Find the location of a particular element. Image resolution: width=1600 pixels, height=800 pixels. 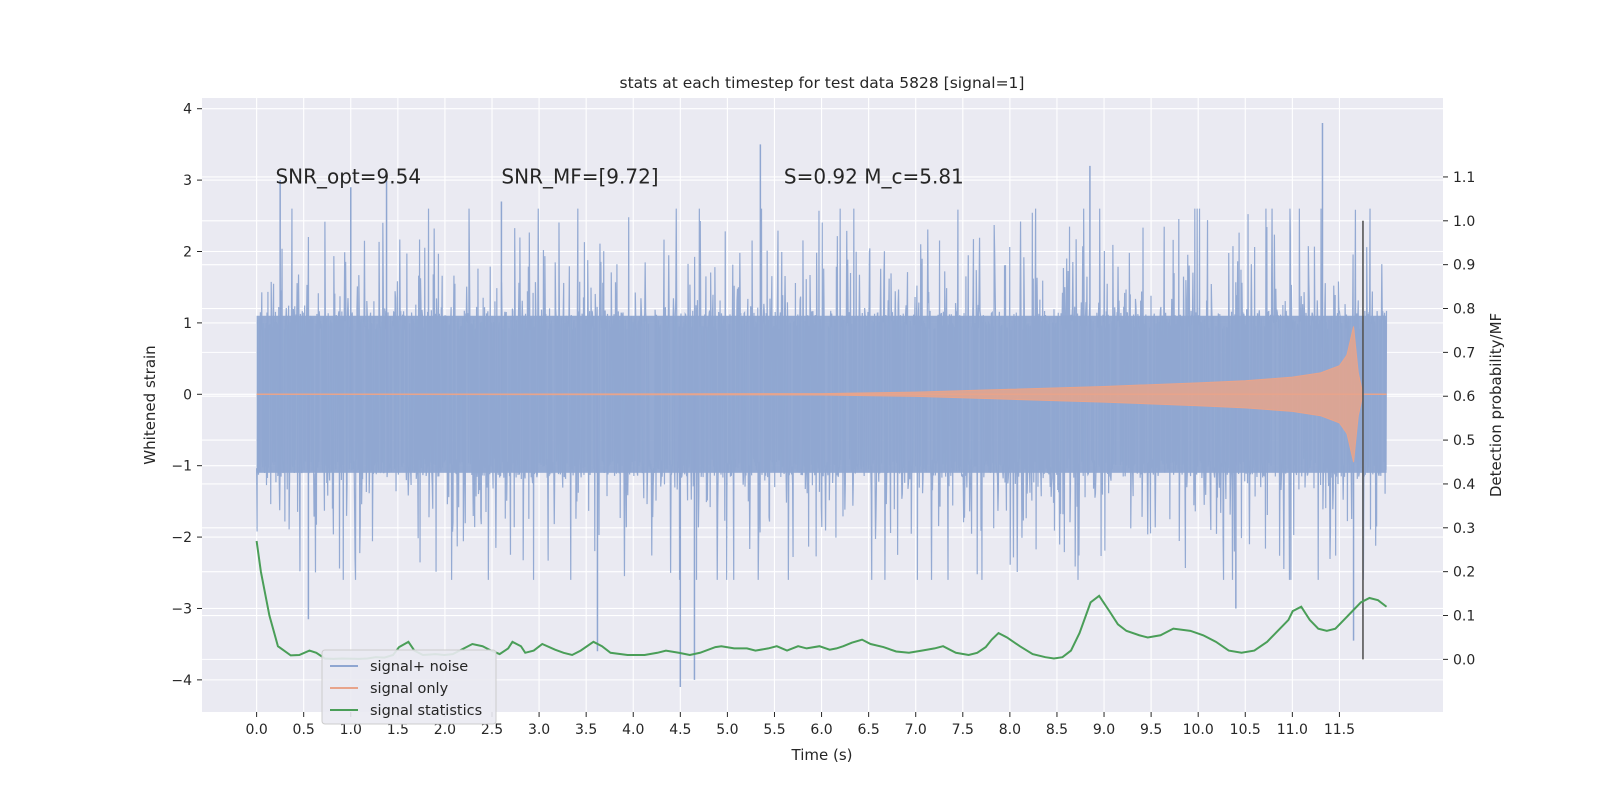

x-tick-label: 9.0 is located at coordinates (1104, 730).